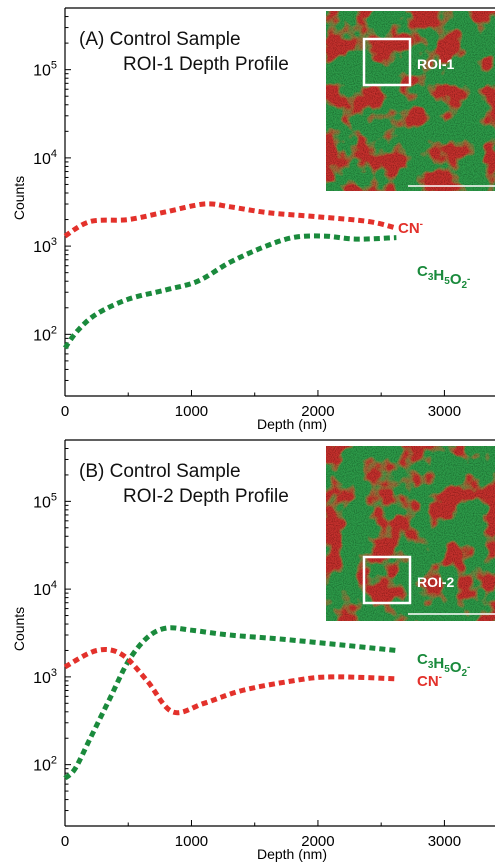  I want to click on roi-label: ROI-2, so click(436, 582).